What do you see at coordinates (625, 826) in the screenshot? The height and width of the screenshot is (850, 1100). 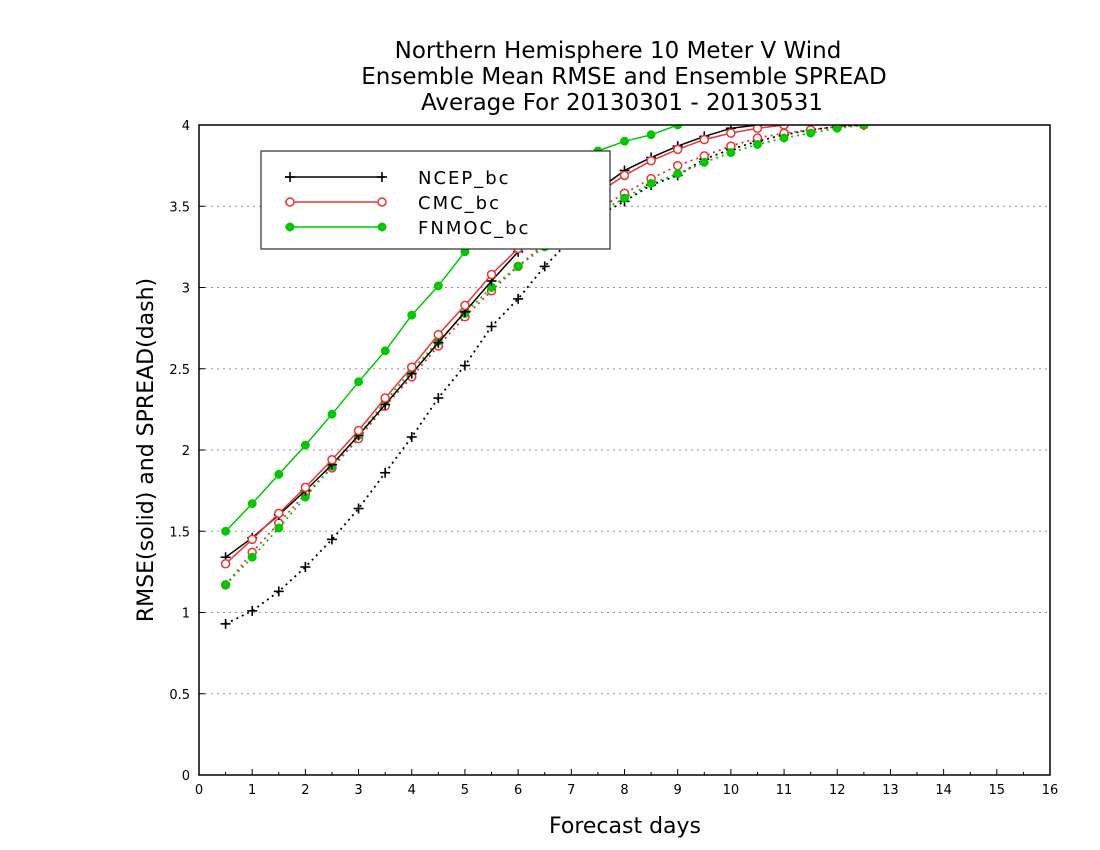 I see `x-axis-label: Forecast days` at bounding box center [625, 826].